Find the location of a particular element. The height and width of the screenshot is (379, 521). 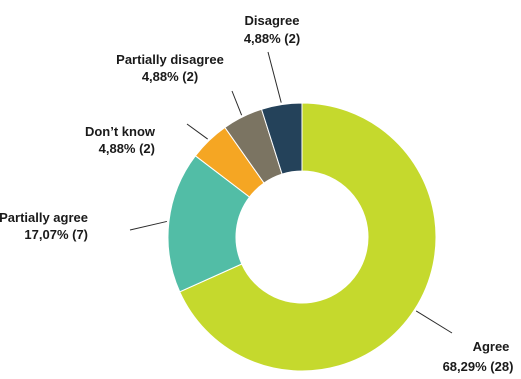

slice-value-partially-agree: 17,07% (7) is located at coordinates (56, 234).